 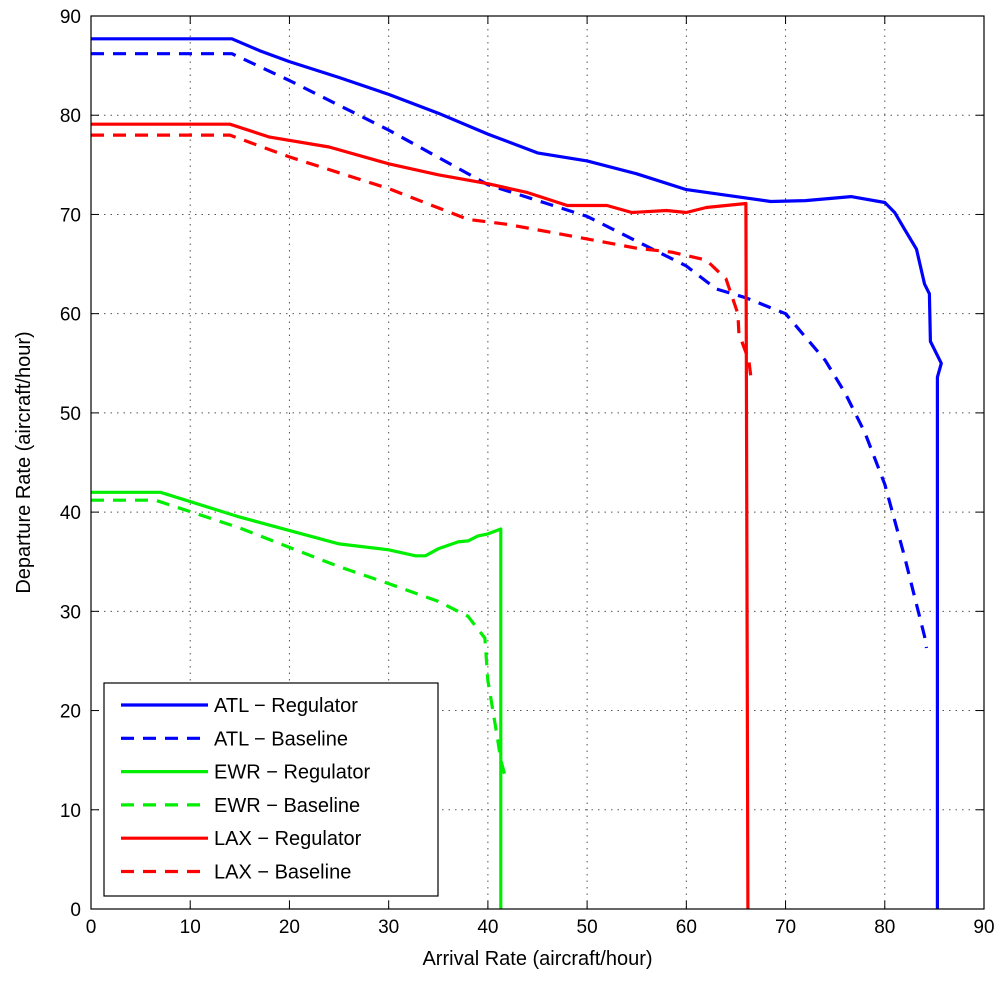 I want to click on x-tick-label: 0, so click(x=91, y=927).